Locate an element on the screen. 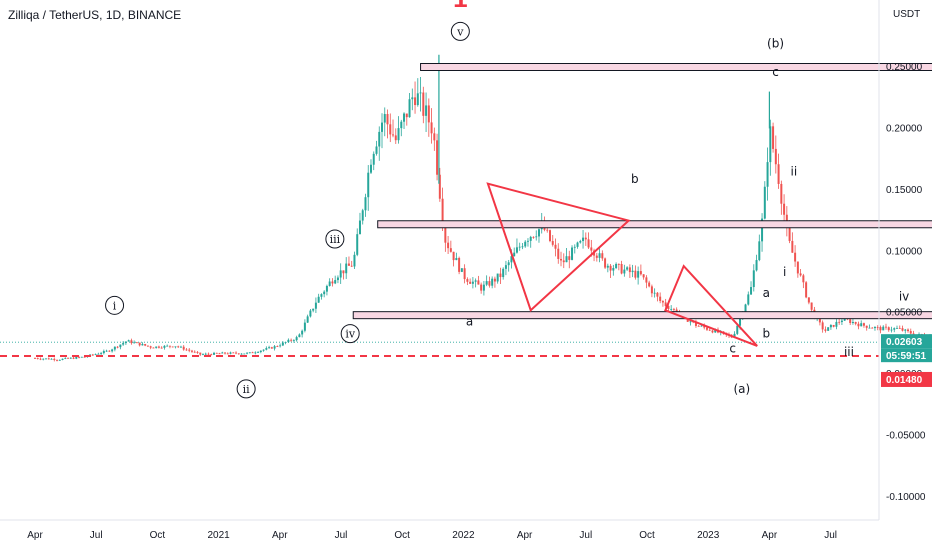  wave-label: b is located at coordinates (767, 334).